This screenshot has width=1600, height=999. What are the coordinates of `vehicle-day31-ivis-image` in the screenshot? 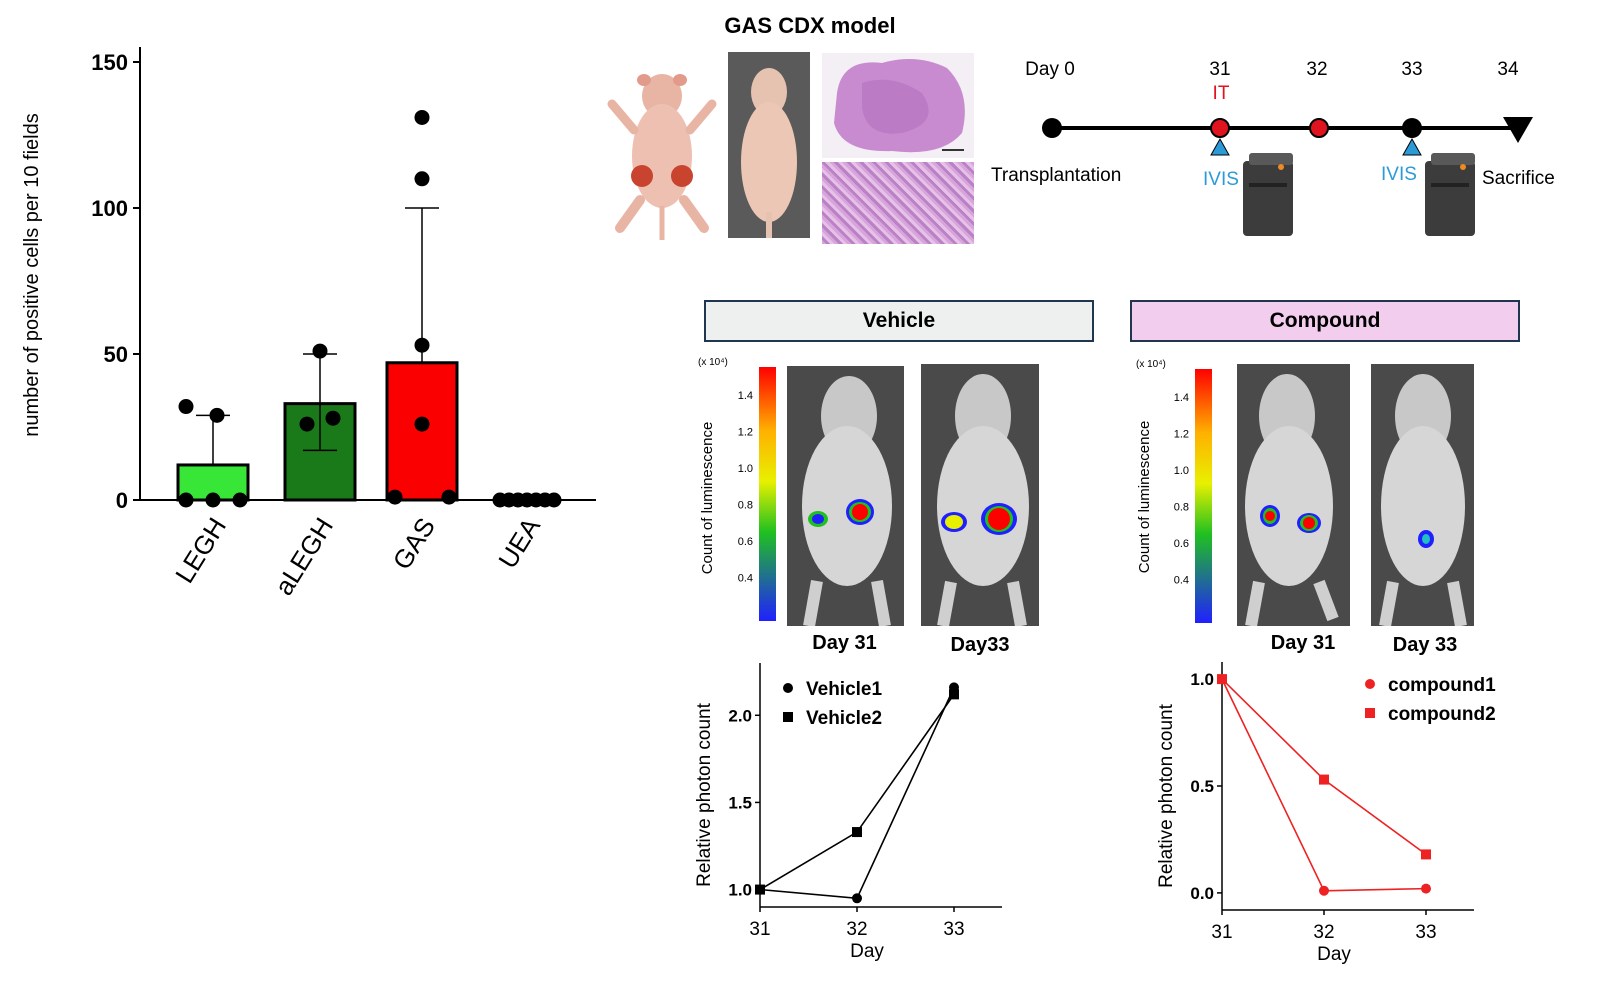 It's located at (845, 496).